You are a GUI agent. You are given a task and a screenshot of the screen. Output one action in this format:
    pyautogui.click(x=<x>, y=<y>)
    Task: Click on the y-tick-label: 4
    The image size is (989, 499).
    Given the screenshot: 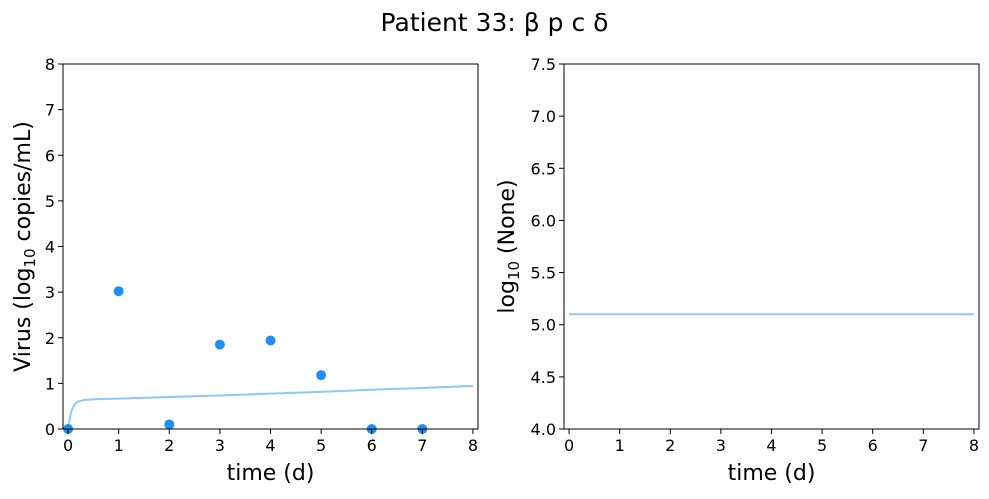 What is the action you would take?
    pyautogui.click(x=50, y=247)
    